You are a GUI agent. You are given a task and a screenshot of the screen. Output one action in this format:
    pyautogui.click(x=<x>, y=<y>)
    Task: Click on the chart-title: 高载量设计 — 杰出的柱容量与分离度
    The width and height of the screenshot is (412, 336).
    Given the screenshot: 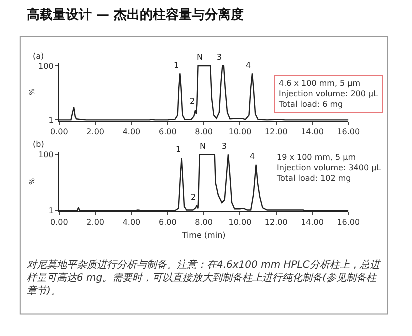 What is the action you would take?
    pyautogui.click(x=135, y=15)
    